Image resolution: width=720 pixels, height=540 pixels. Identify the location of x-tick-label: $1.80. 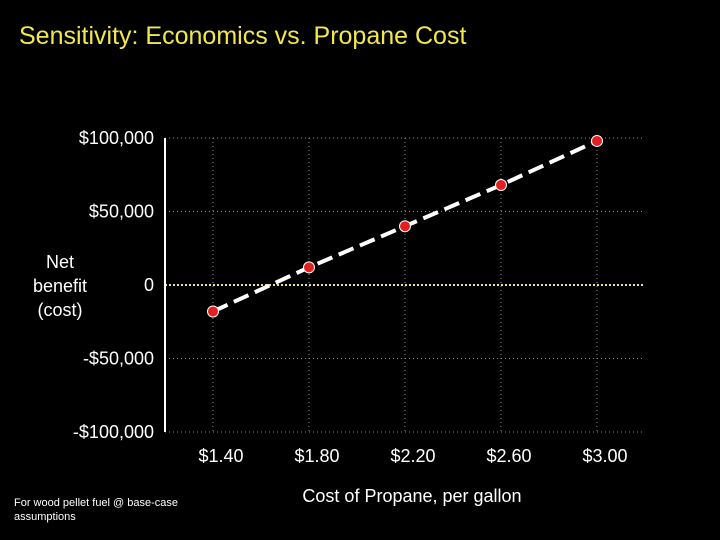
(316, 456).